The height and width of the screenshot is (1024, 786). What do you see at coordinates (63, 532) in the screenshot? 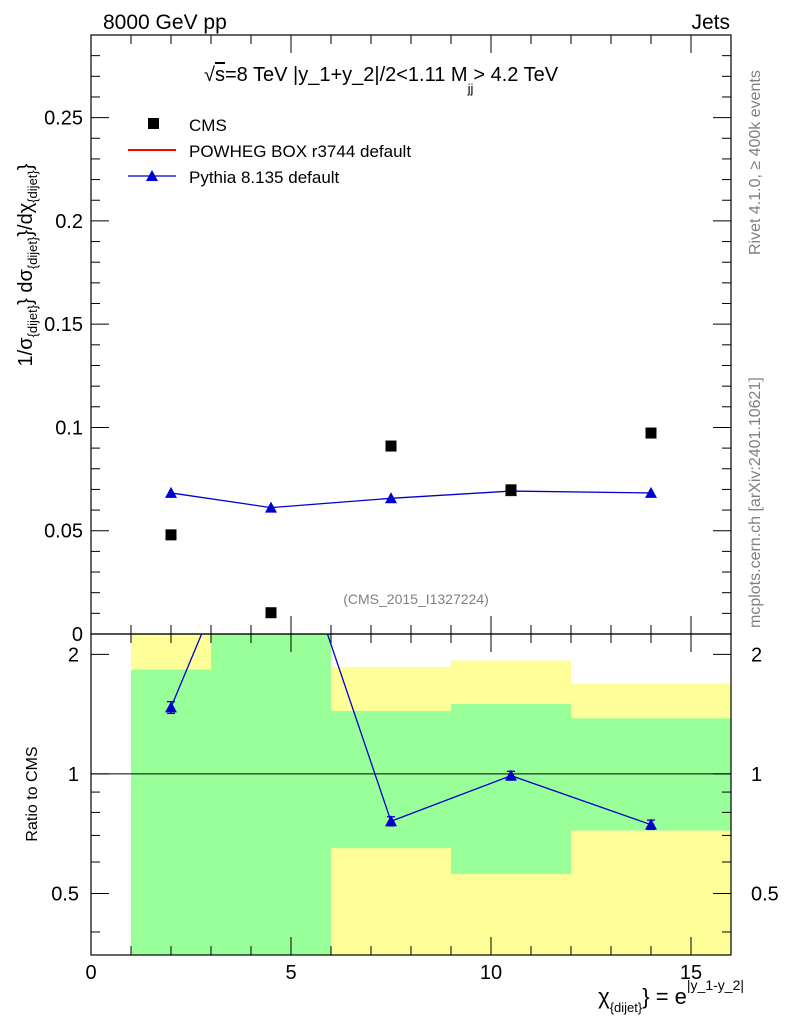
I see `main-y-tick-label: 0.05` at bounding box center [63, 532].